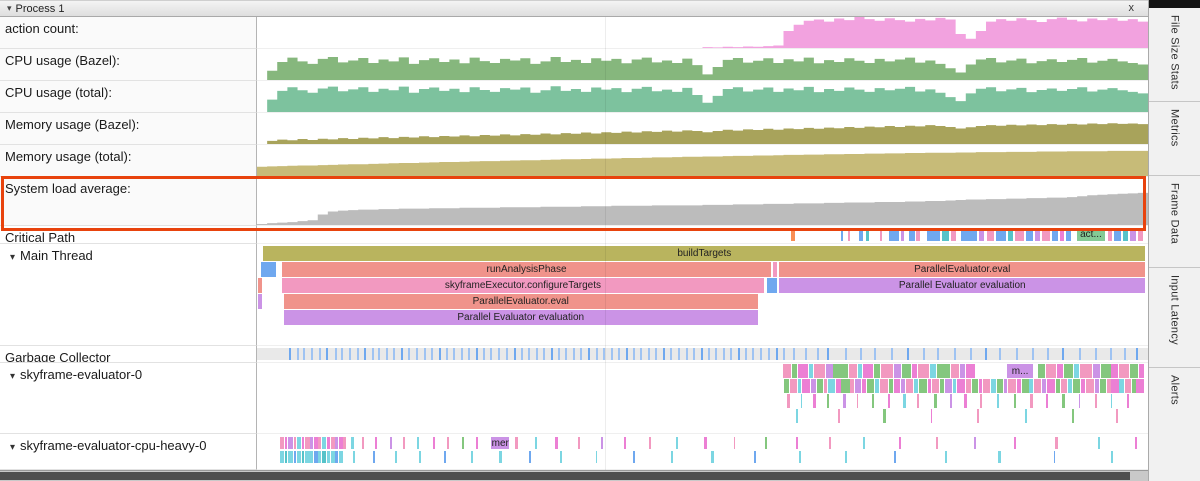 The image size is (1200, 481). Describe the element at coordinates (128, 235) in the screenshot. I see `track-label-critical-path: Critical Path` at that location.